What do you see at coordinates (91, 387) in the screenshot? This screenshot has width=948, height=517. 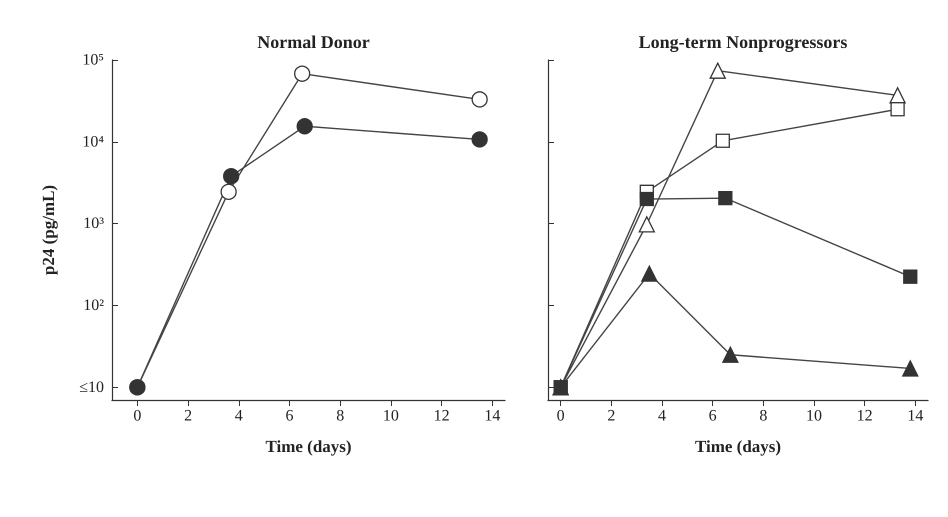 I see `y-tick-label: ≤10` at bounding box center [91, 387].